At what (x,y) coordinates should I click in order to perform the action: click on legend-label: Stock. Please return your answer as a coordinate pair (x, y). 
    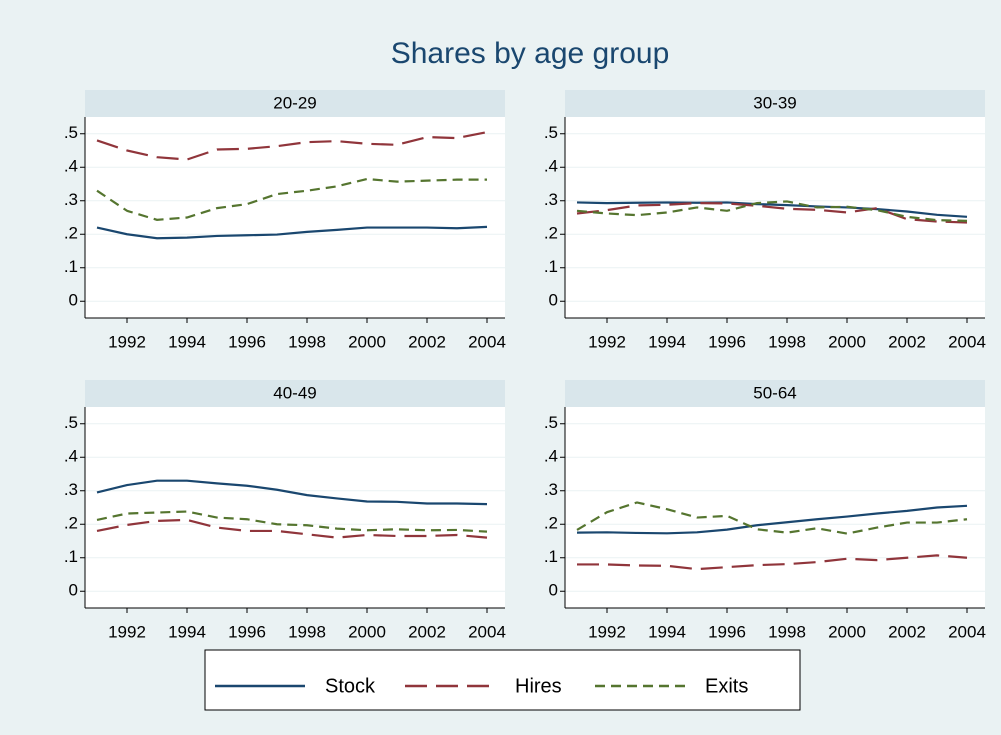
    Looking at the image, I should click on (350, 686).